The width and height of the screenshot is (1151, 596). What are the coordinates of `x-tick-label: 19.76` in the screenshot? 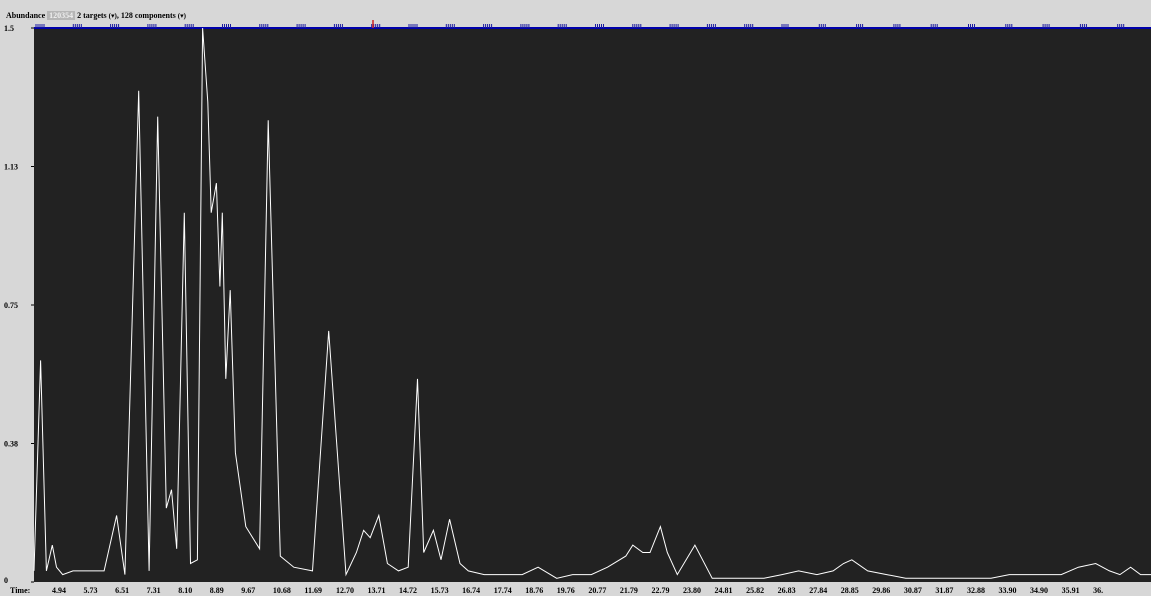 It's located at (566, 590).